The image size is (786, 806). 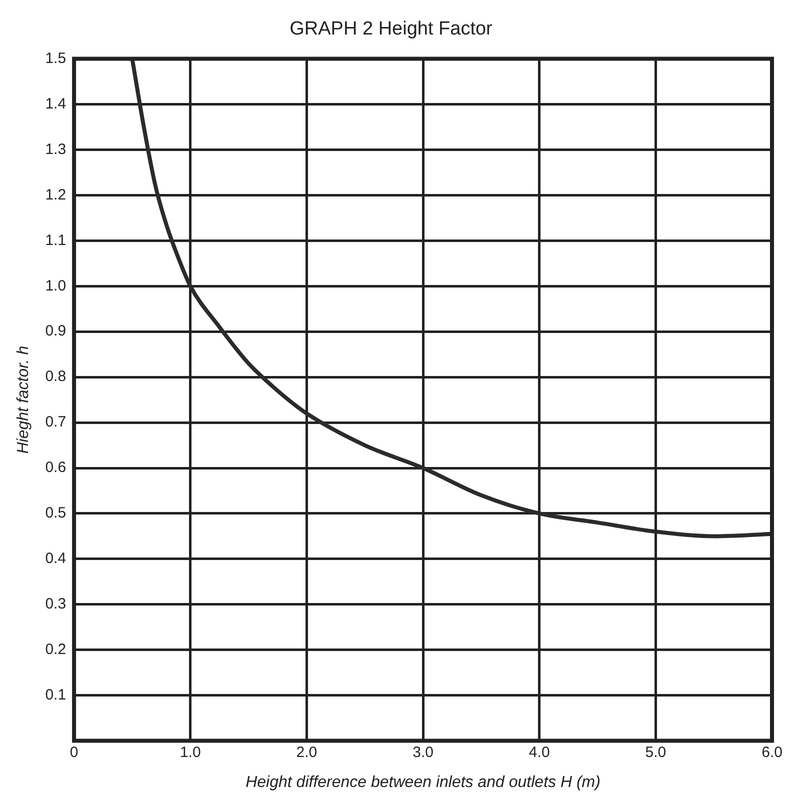 I want to click on y-tick-label: 1.5, so click(x=55, y=58).